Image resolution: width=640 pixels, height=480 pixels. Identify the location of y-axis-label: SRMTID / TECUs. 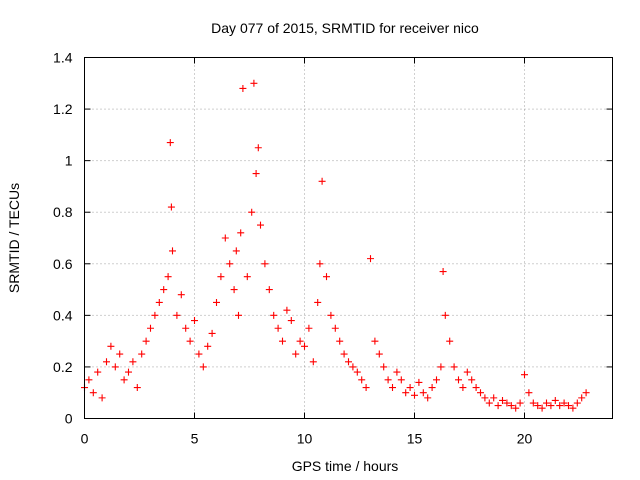
(14, 238).